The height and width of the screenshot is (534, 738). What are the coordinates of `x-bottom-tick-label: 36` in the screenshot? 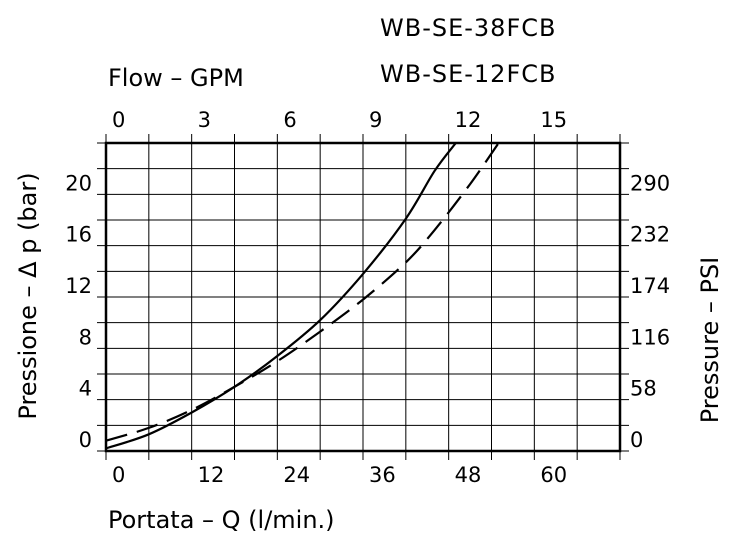 It's located at (382, 475).